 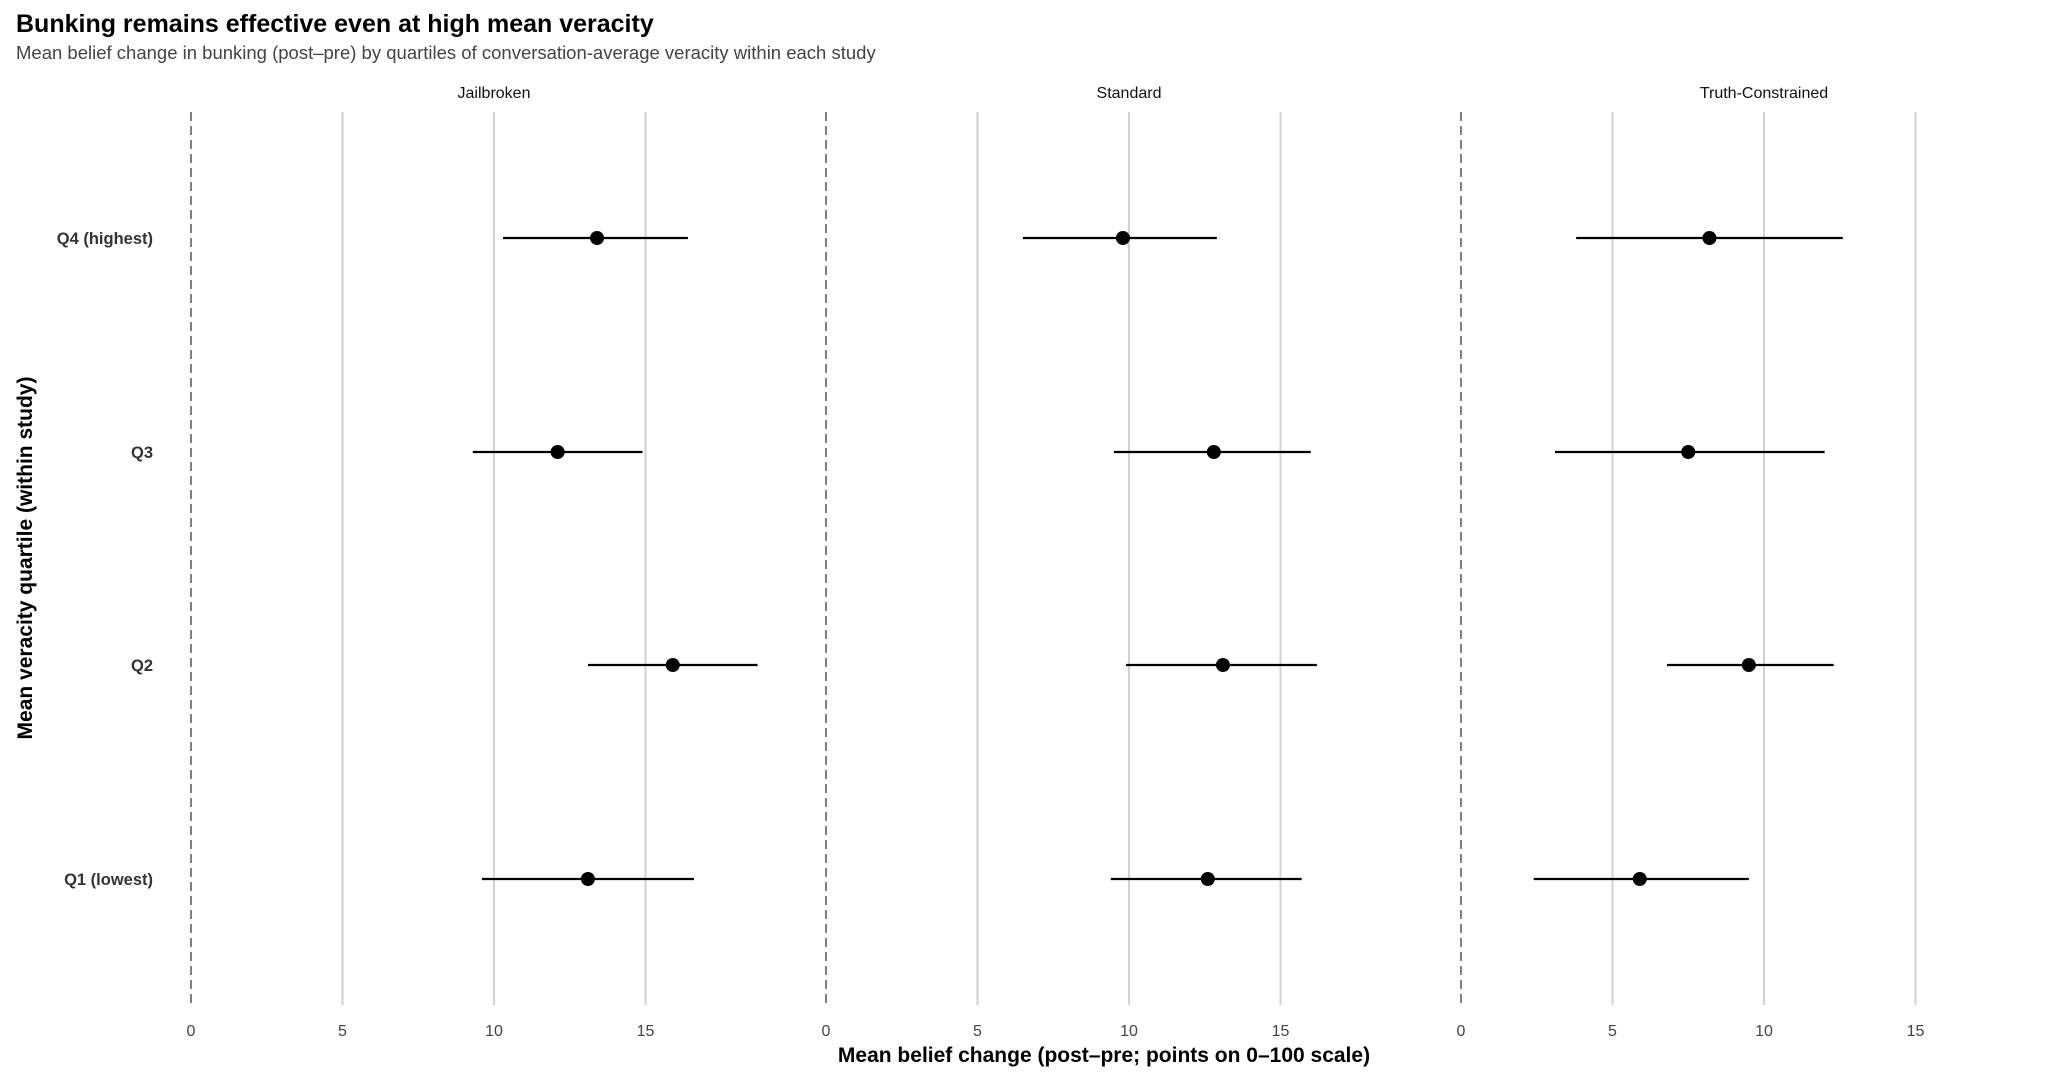 What do you see at coordinates (105, 239) in the screenshot?
I see `y-category-label: Q4 (highest)` at bounding box center [105, 239].